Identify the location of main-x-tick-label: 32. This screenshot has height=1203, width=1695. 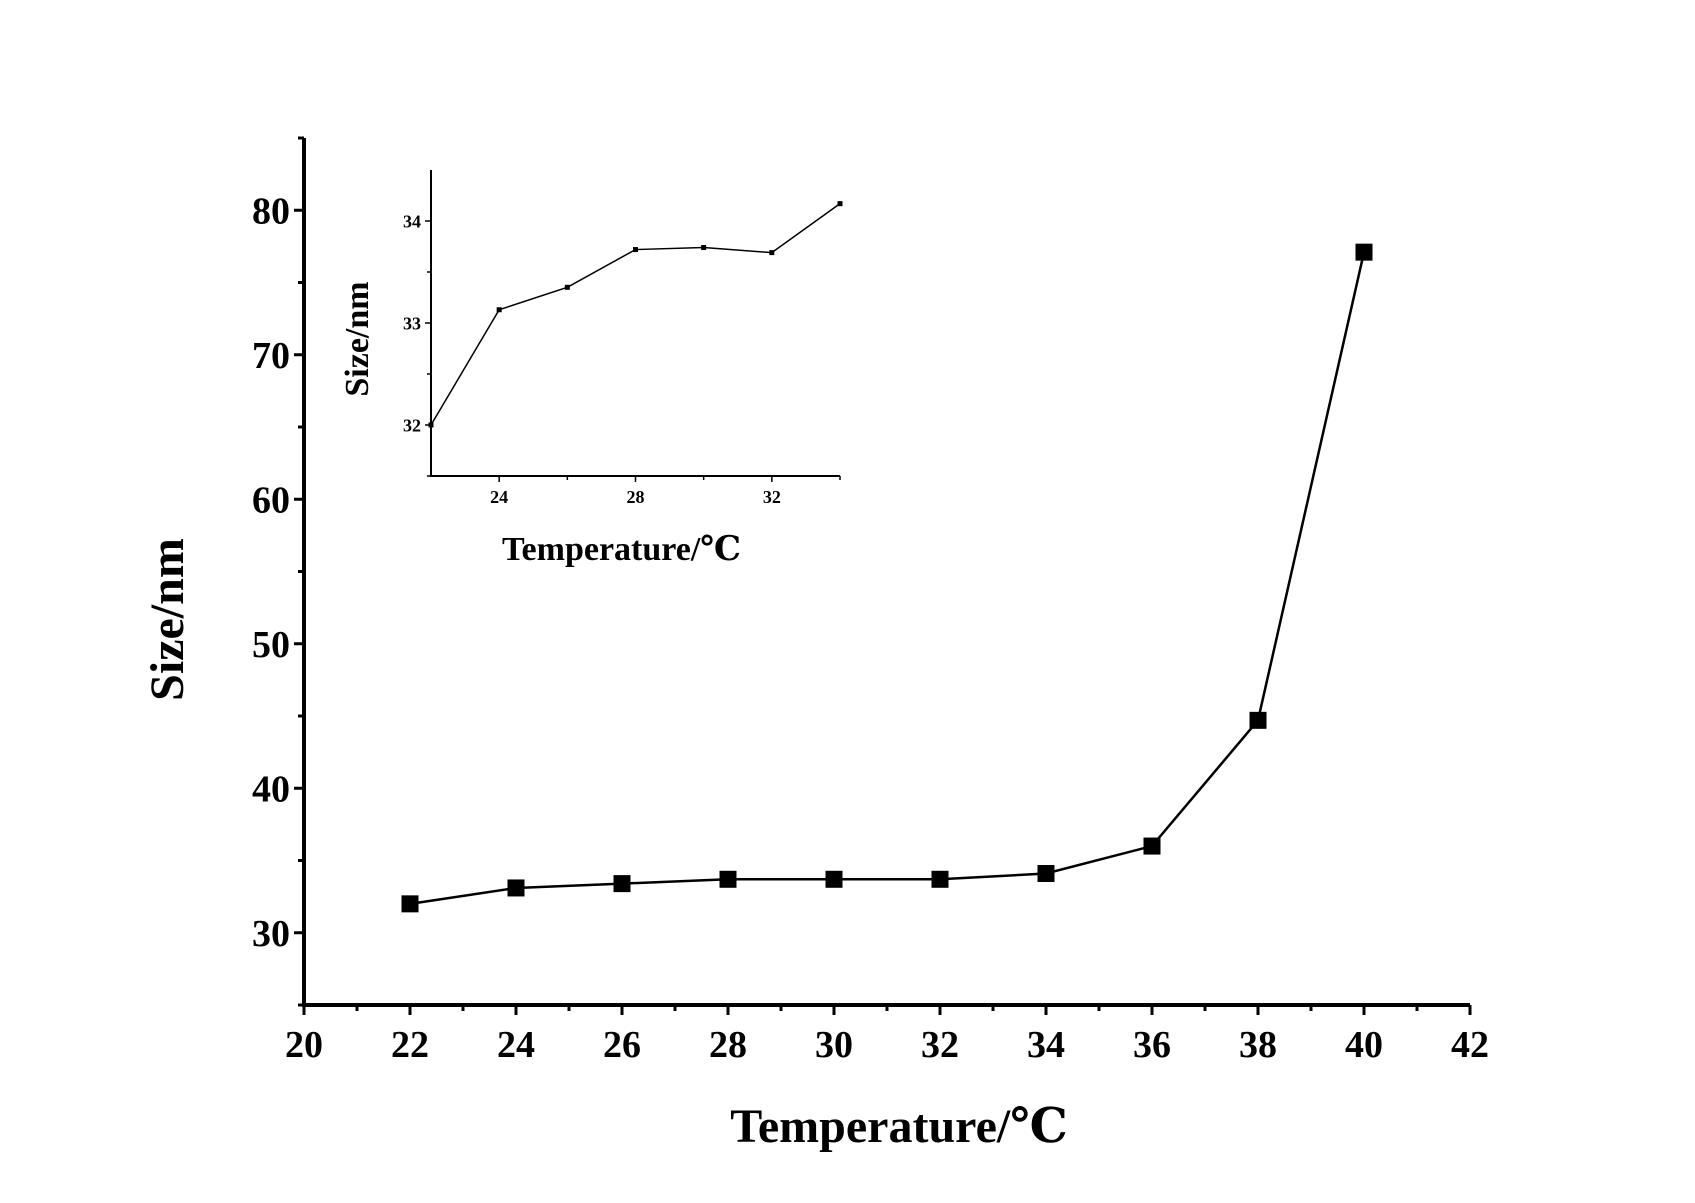
(940, 1045).